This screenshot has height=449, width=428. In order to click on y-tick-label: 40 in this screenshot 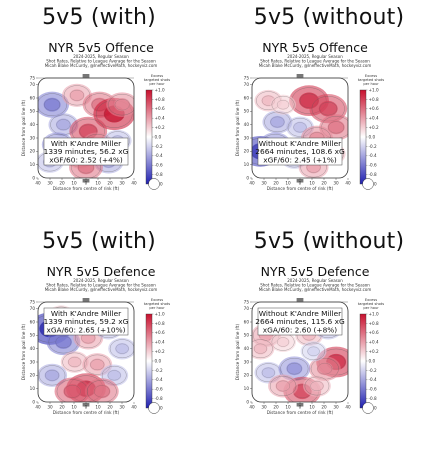, I will do `click(33, 348)`.